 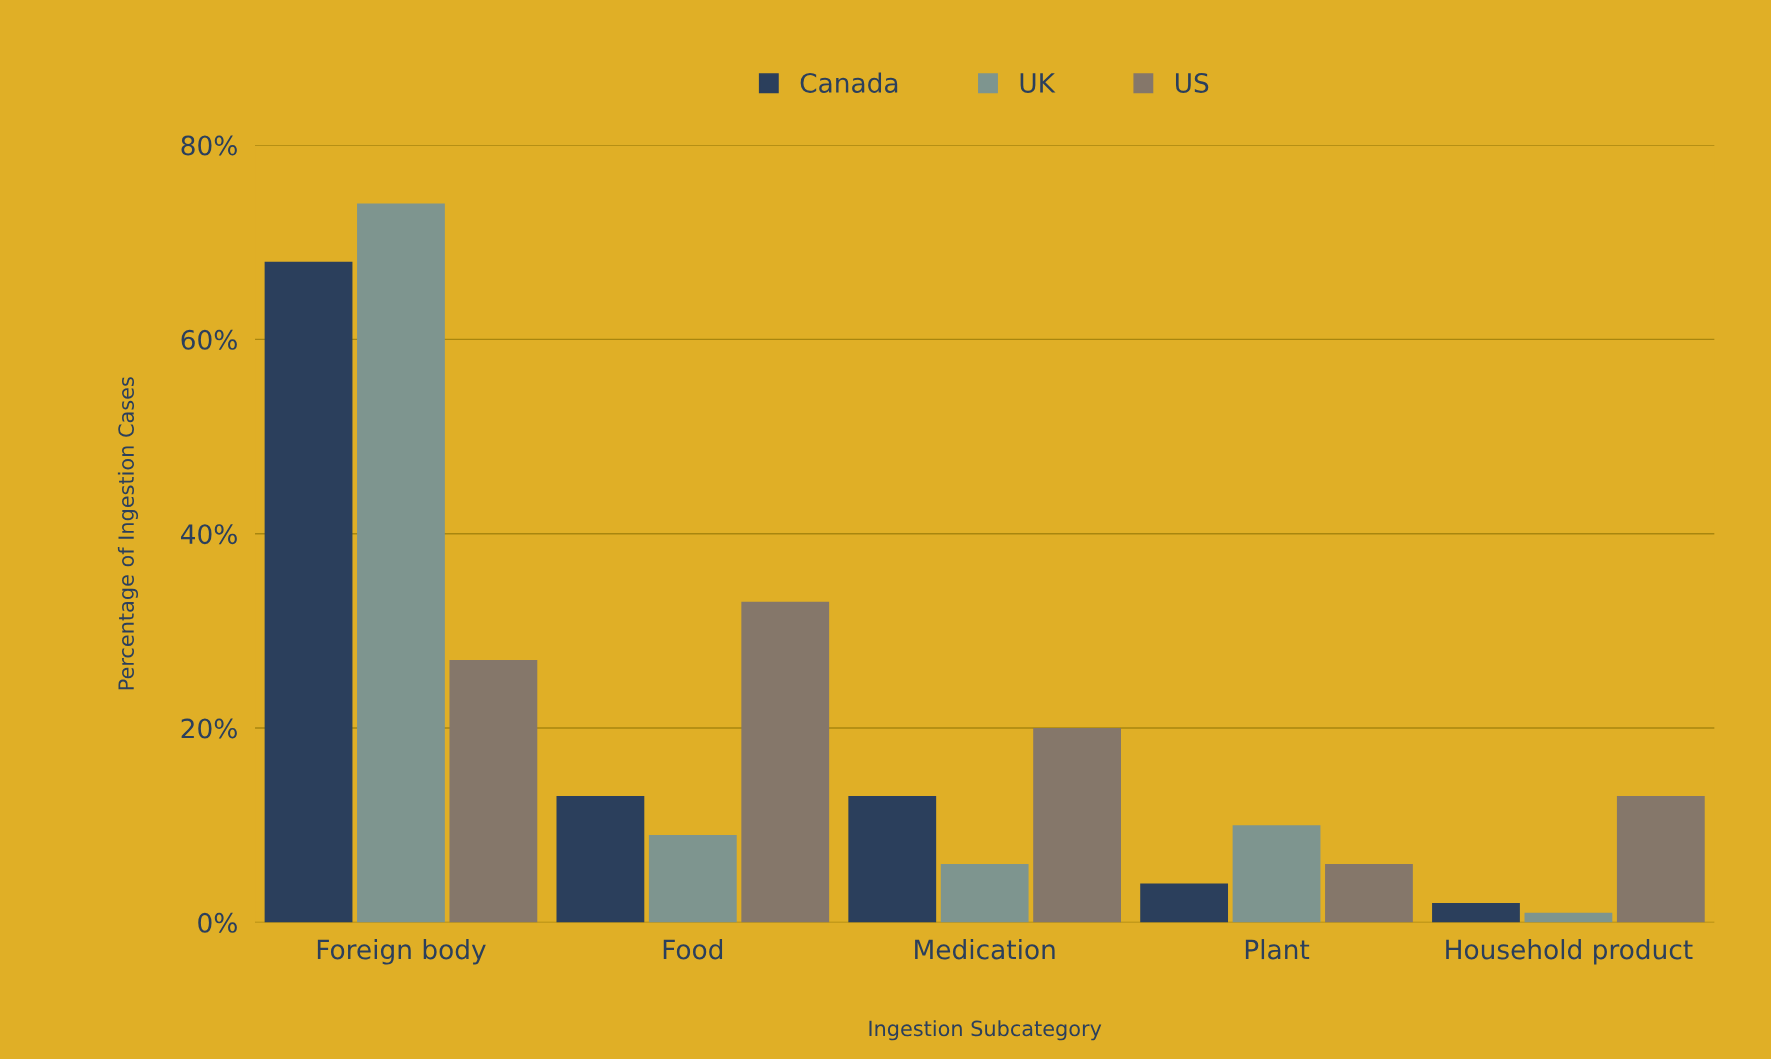 What do you see at coordinates (217, 922) in the screenshot?
I see `y-tick-label: 0%` at bounding box center [217, 922].